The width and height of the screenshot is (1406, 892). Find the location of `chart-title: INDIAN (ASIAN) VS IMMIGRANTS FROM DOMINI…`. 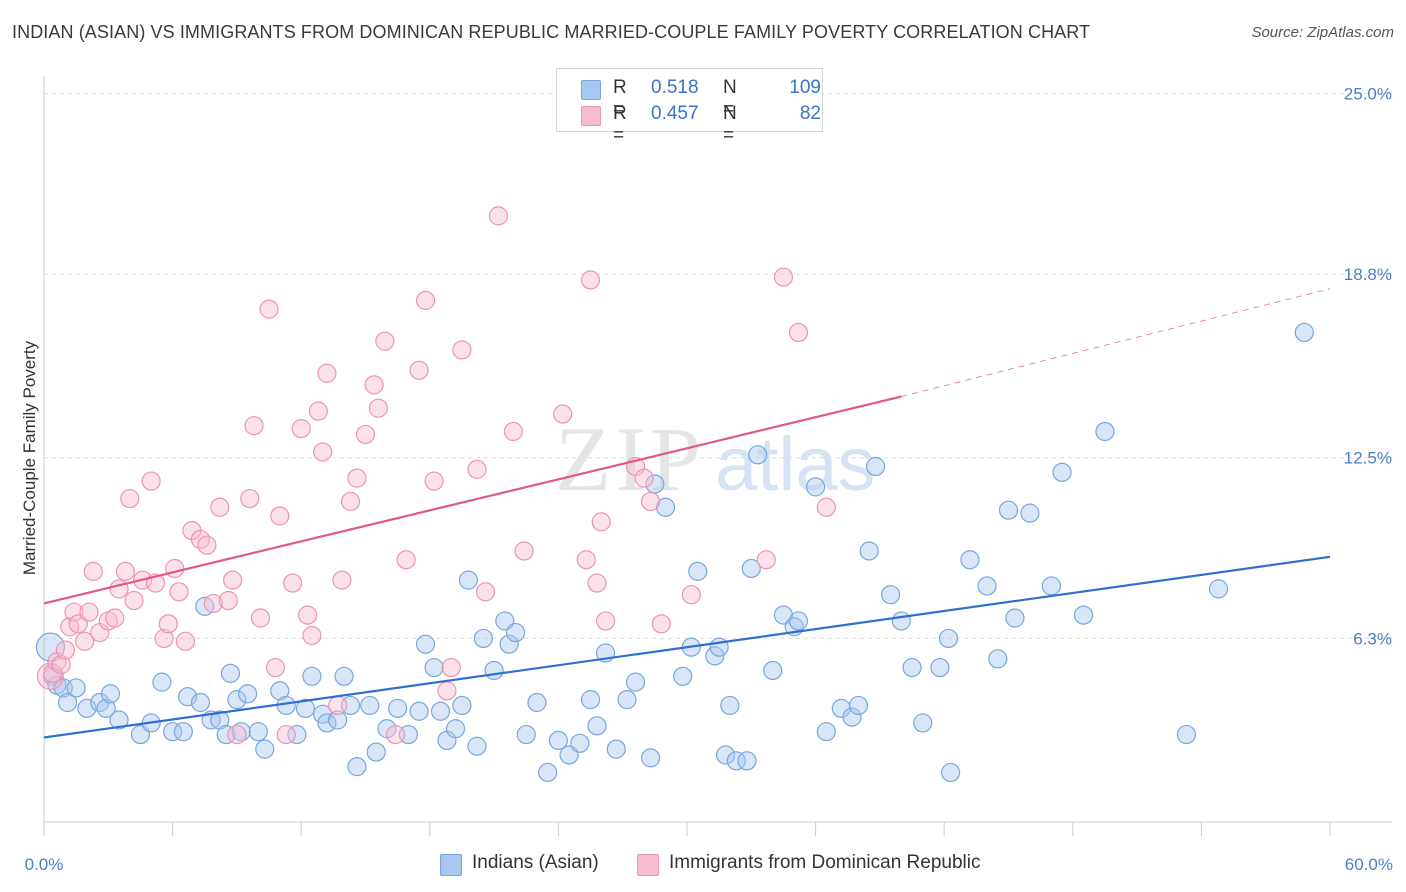

chart-title: INDIAN (ASIAN) VS IMMIGRANTS FROM DOMINI… is located at coordinates (551, 32).